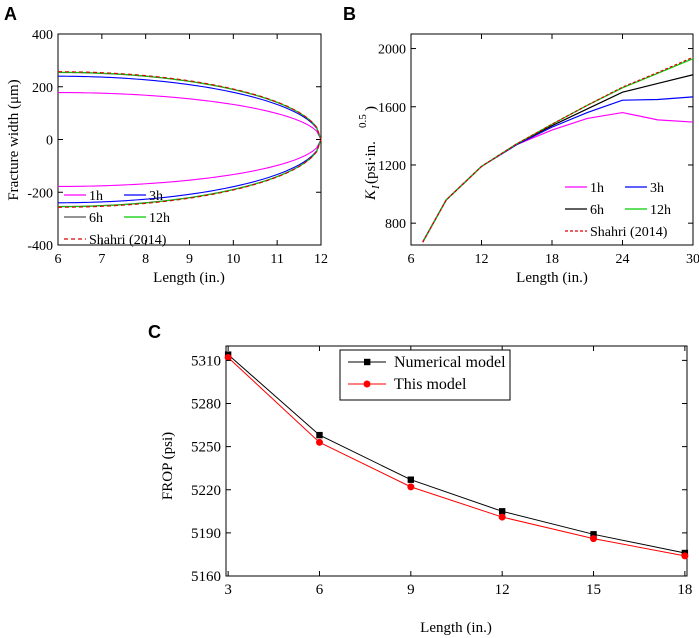 This screenshot has width=699, height=638. I want to click on panel-b-ytick-label: 1600, so click(392, 108).